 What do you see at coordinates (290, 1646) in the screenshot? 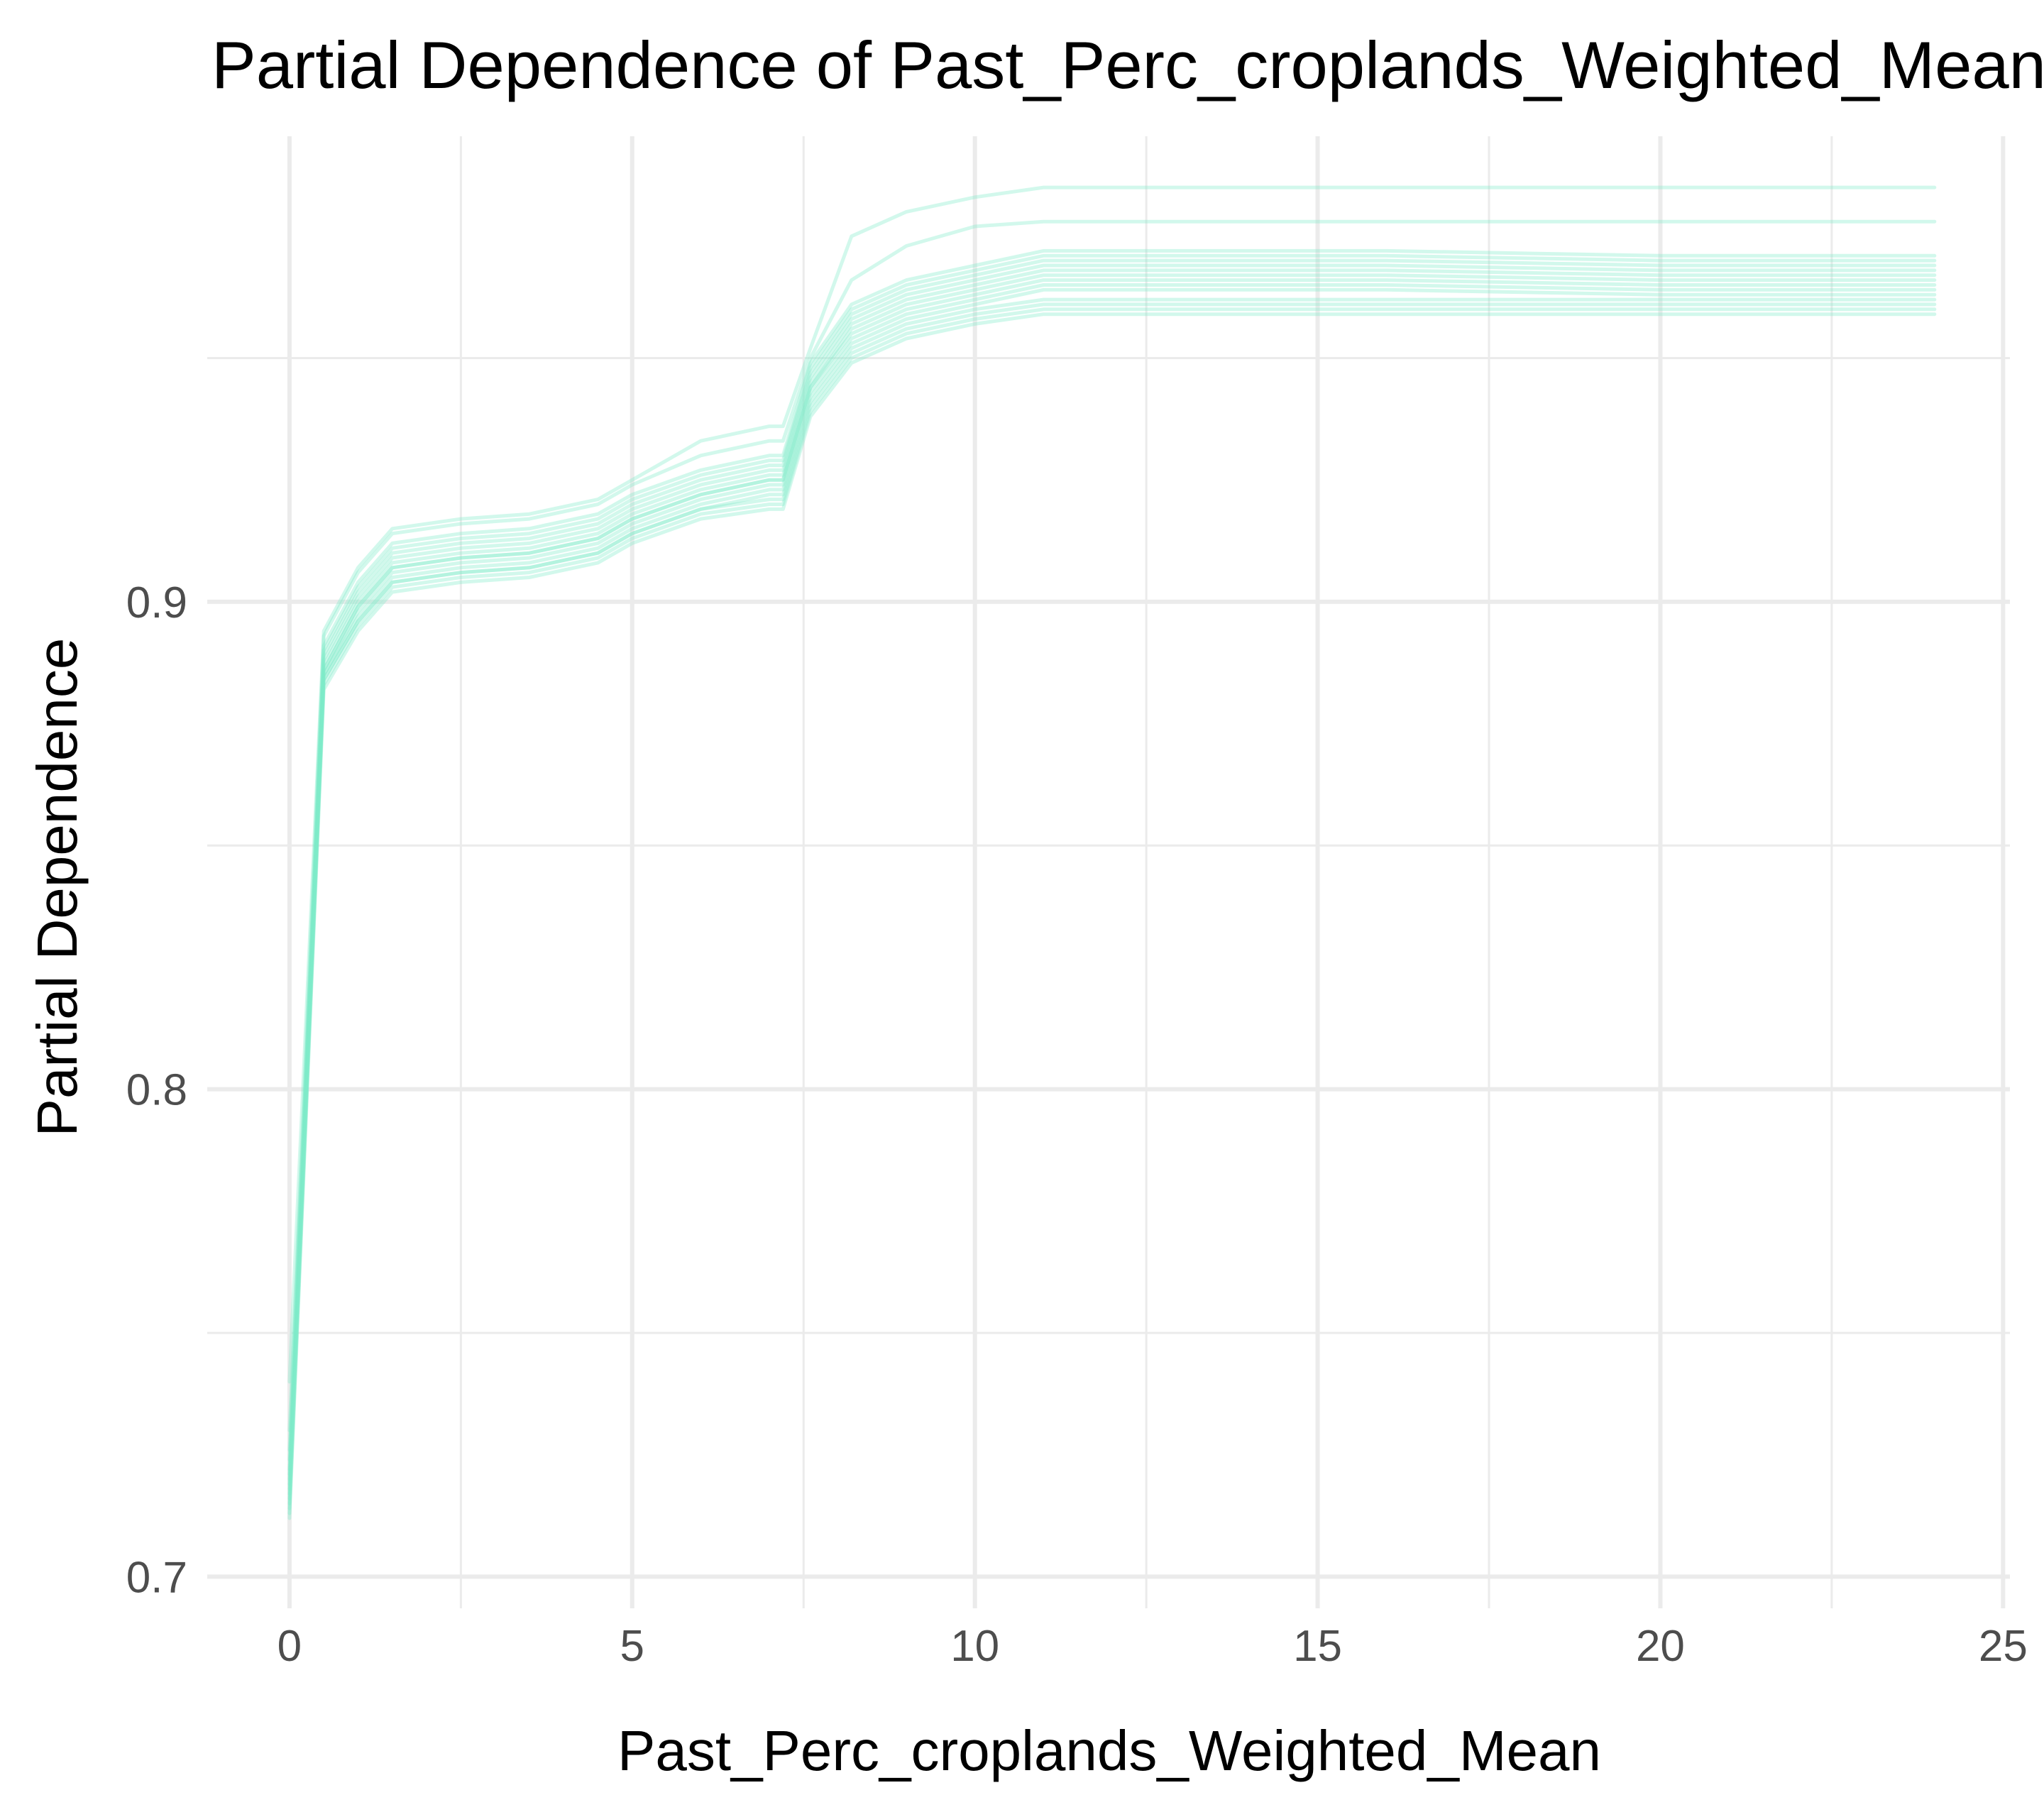
I see `x-tick-label: 0` at bounding box center [290, 1646].